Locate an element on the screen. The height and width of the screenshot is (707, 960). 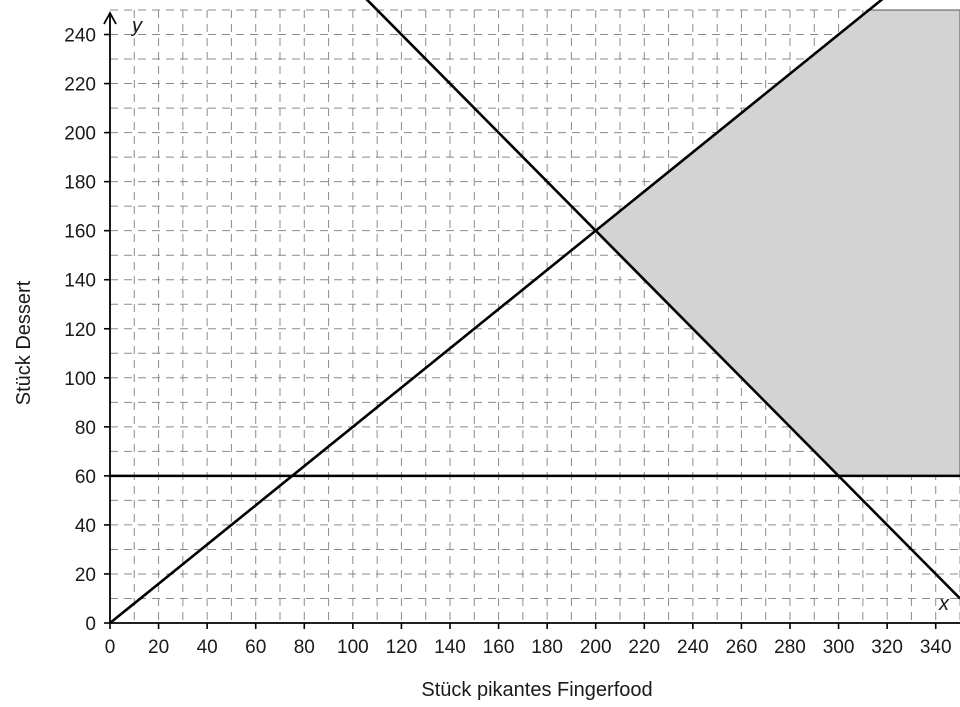
y-tick-label: 60 is located at coordinates (85, 477).